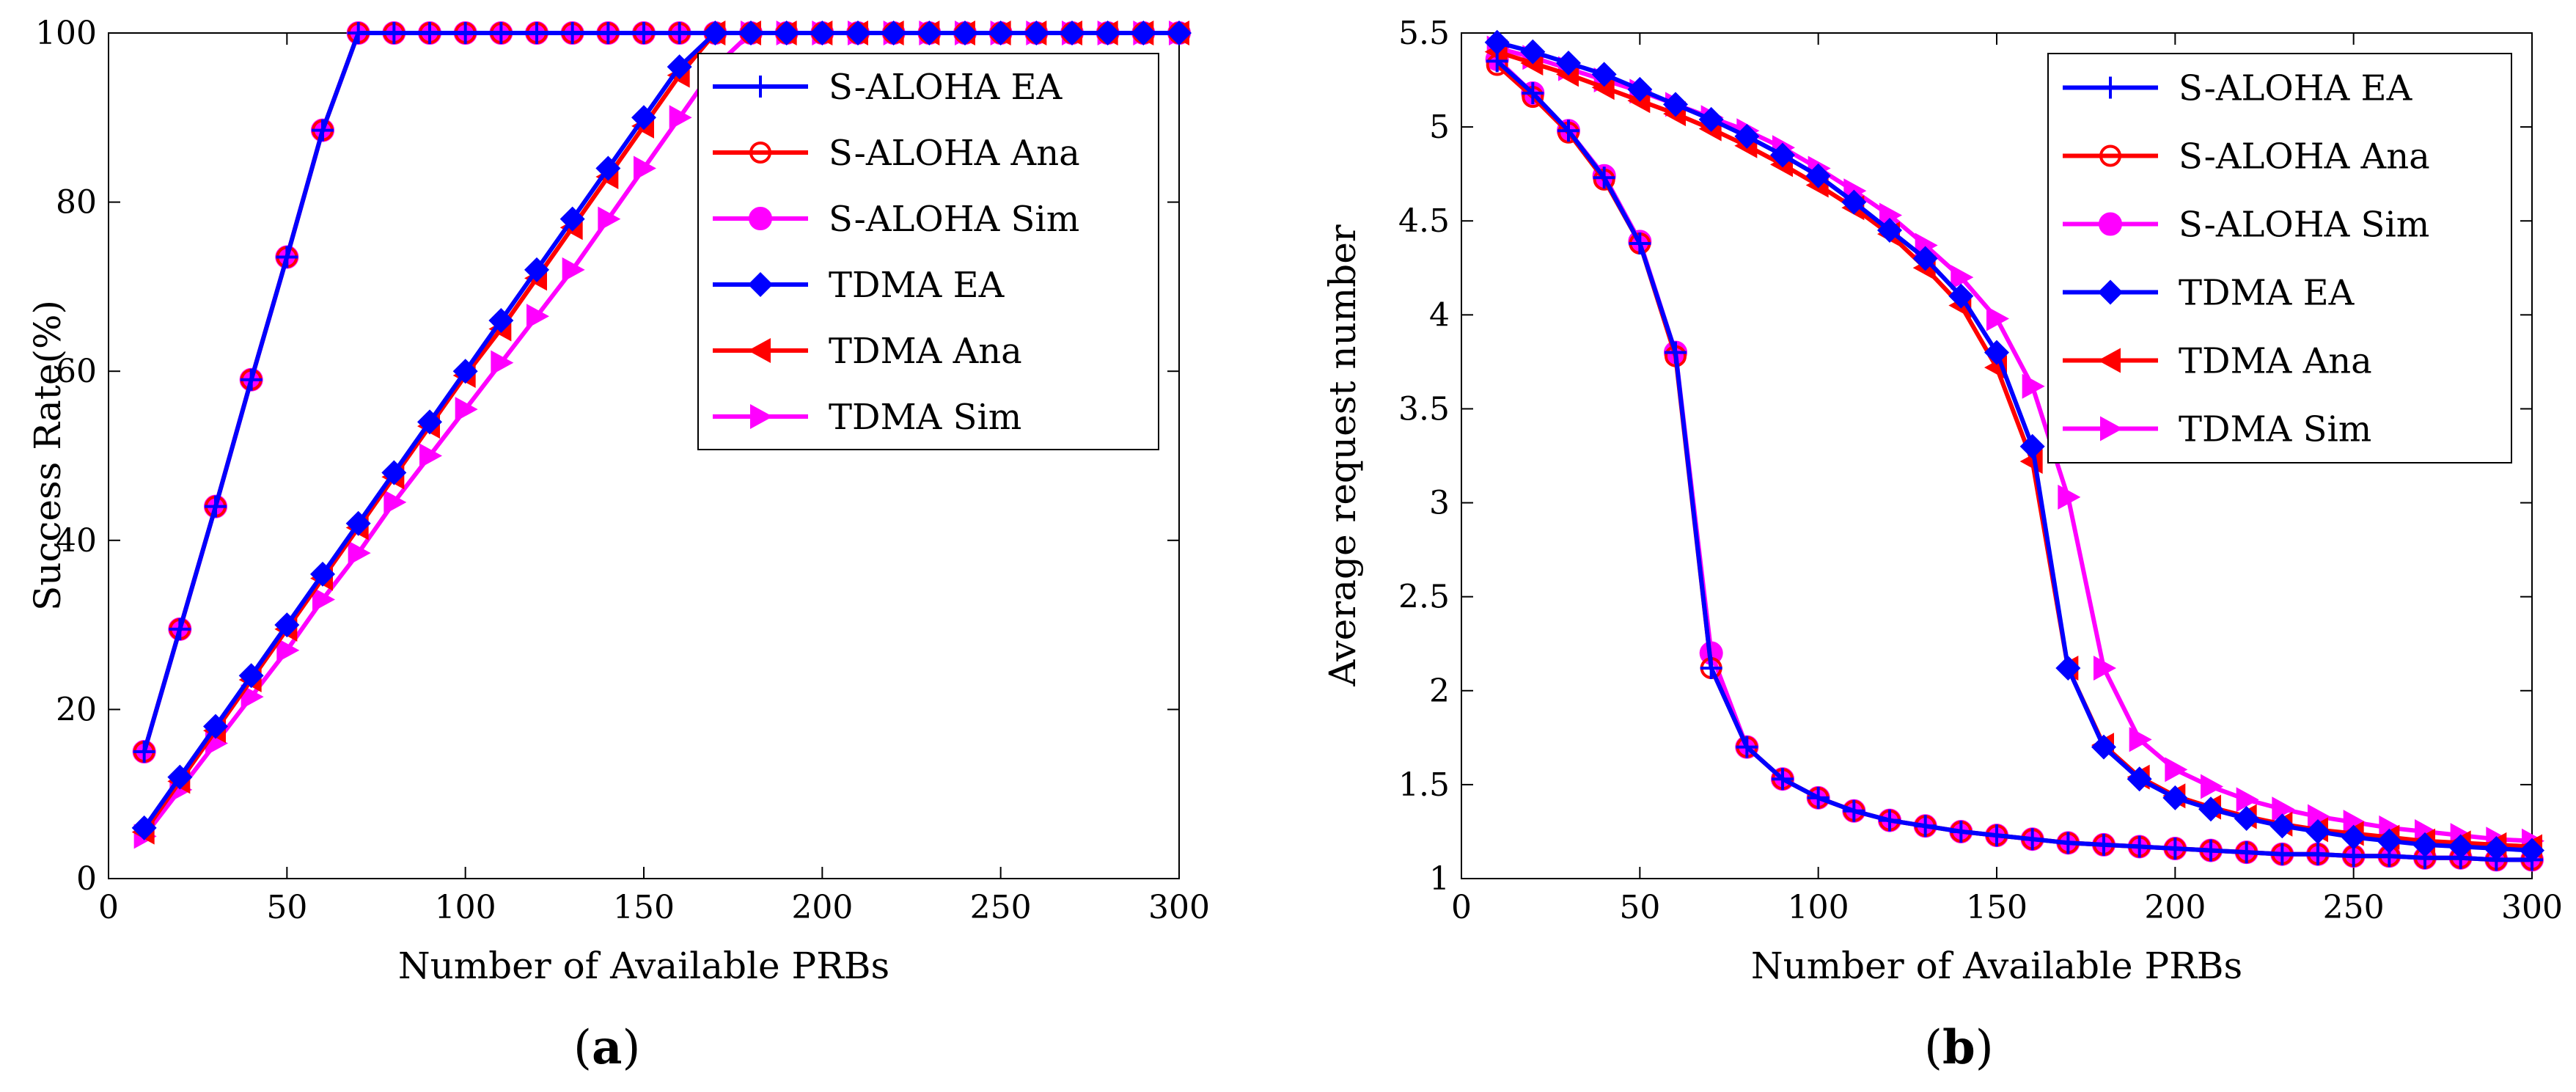 This screenshot has width=2576, height=1092. What do you see at coordinates (607, 1047) in the screenshot?
I see `panel-label-a: (a)` at bounding box center [607, 1047].